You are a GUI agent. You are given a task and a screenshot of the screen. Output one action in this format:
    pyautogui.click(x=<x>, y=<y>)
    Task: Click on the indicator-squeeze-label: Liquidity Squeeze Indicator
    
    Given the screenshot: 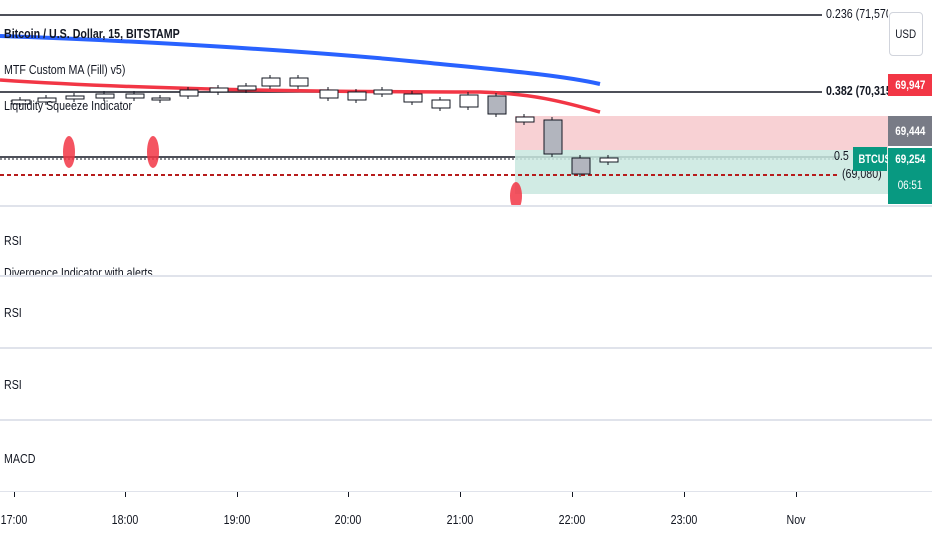 What is the action you would take?
    pyautogui.click(x=68, y=105)
    